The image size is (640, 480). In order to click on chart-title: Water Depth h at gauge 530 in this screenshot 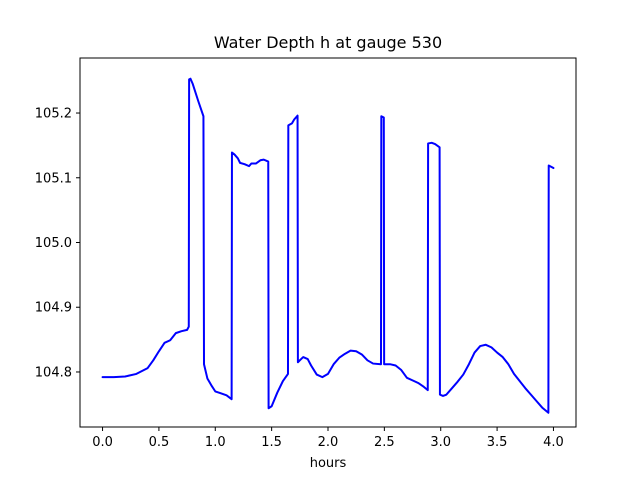, I will do `click(328, 42)`.